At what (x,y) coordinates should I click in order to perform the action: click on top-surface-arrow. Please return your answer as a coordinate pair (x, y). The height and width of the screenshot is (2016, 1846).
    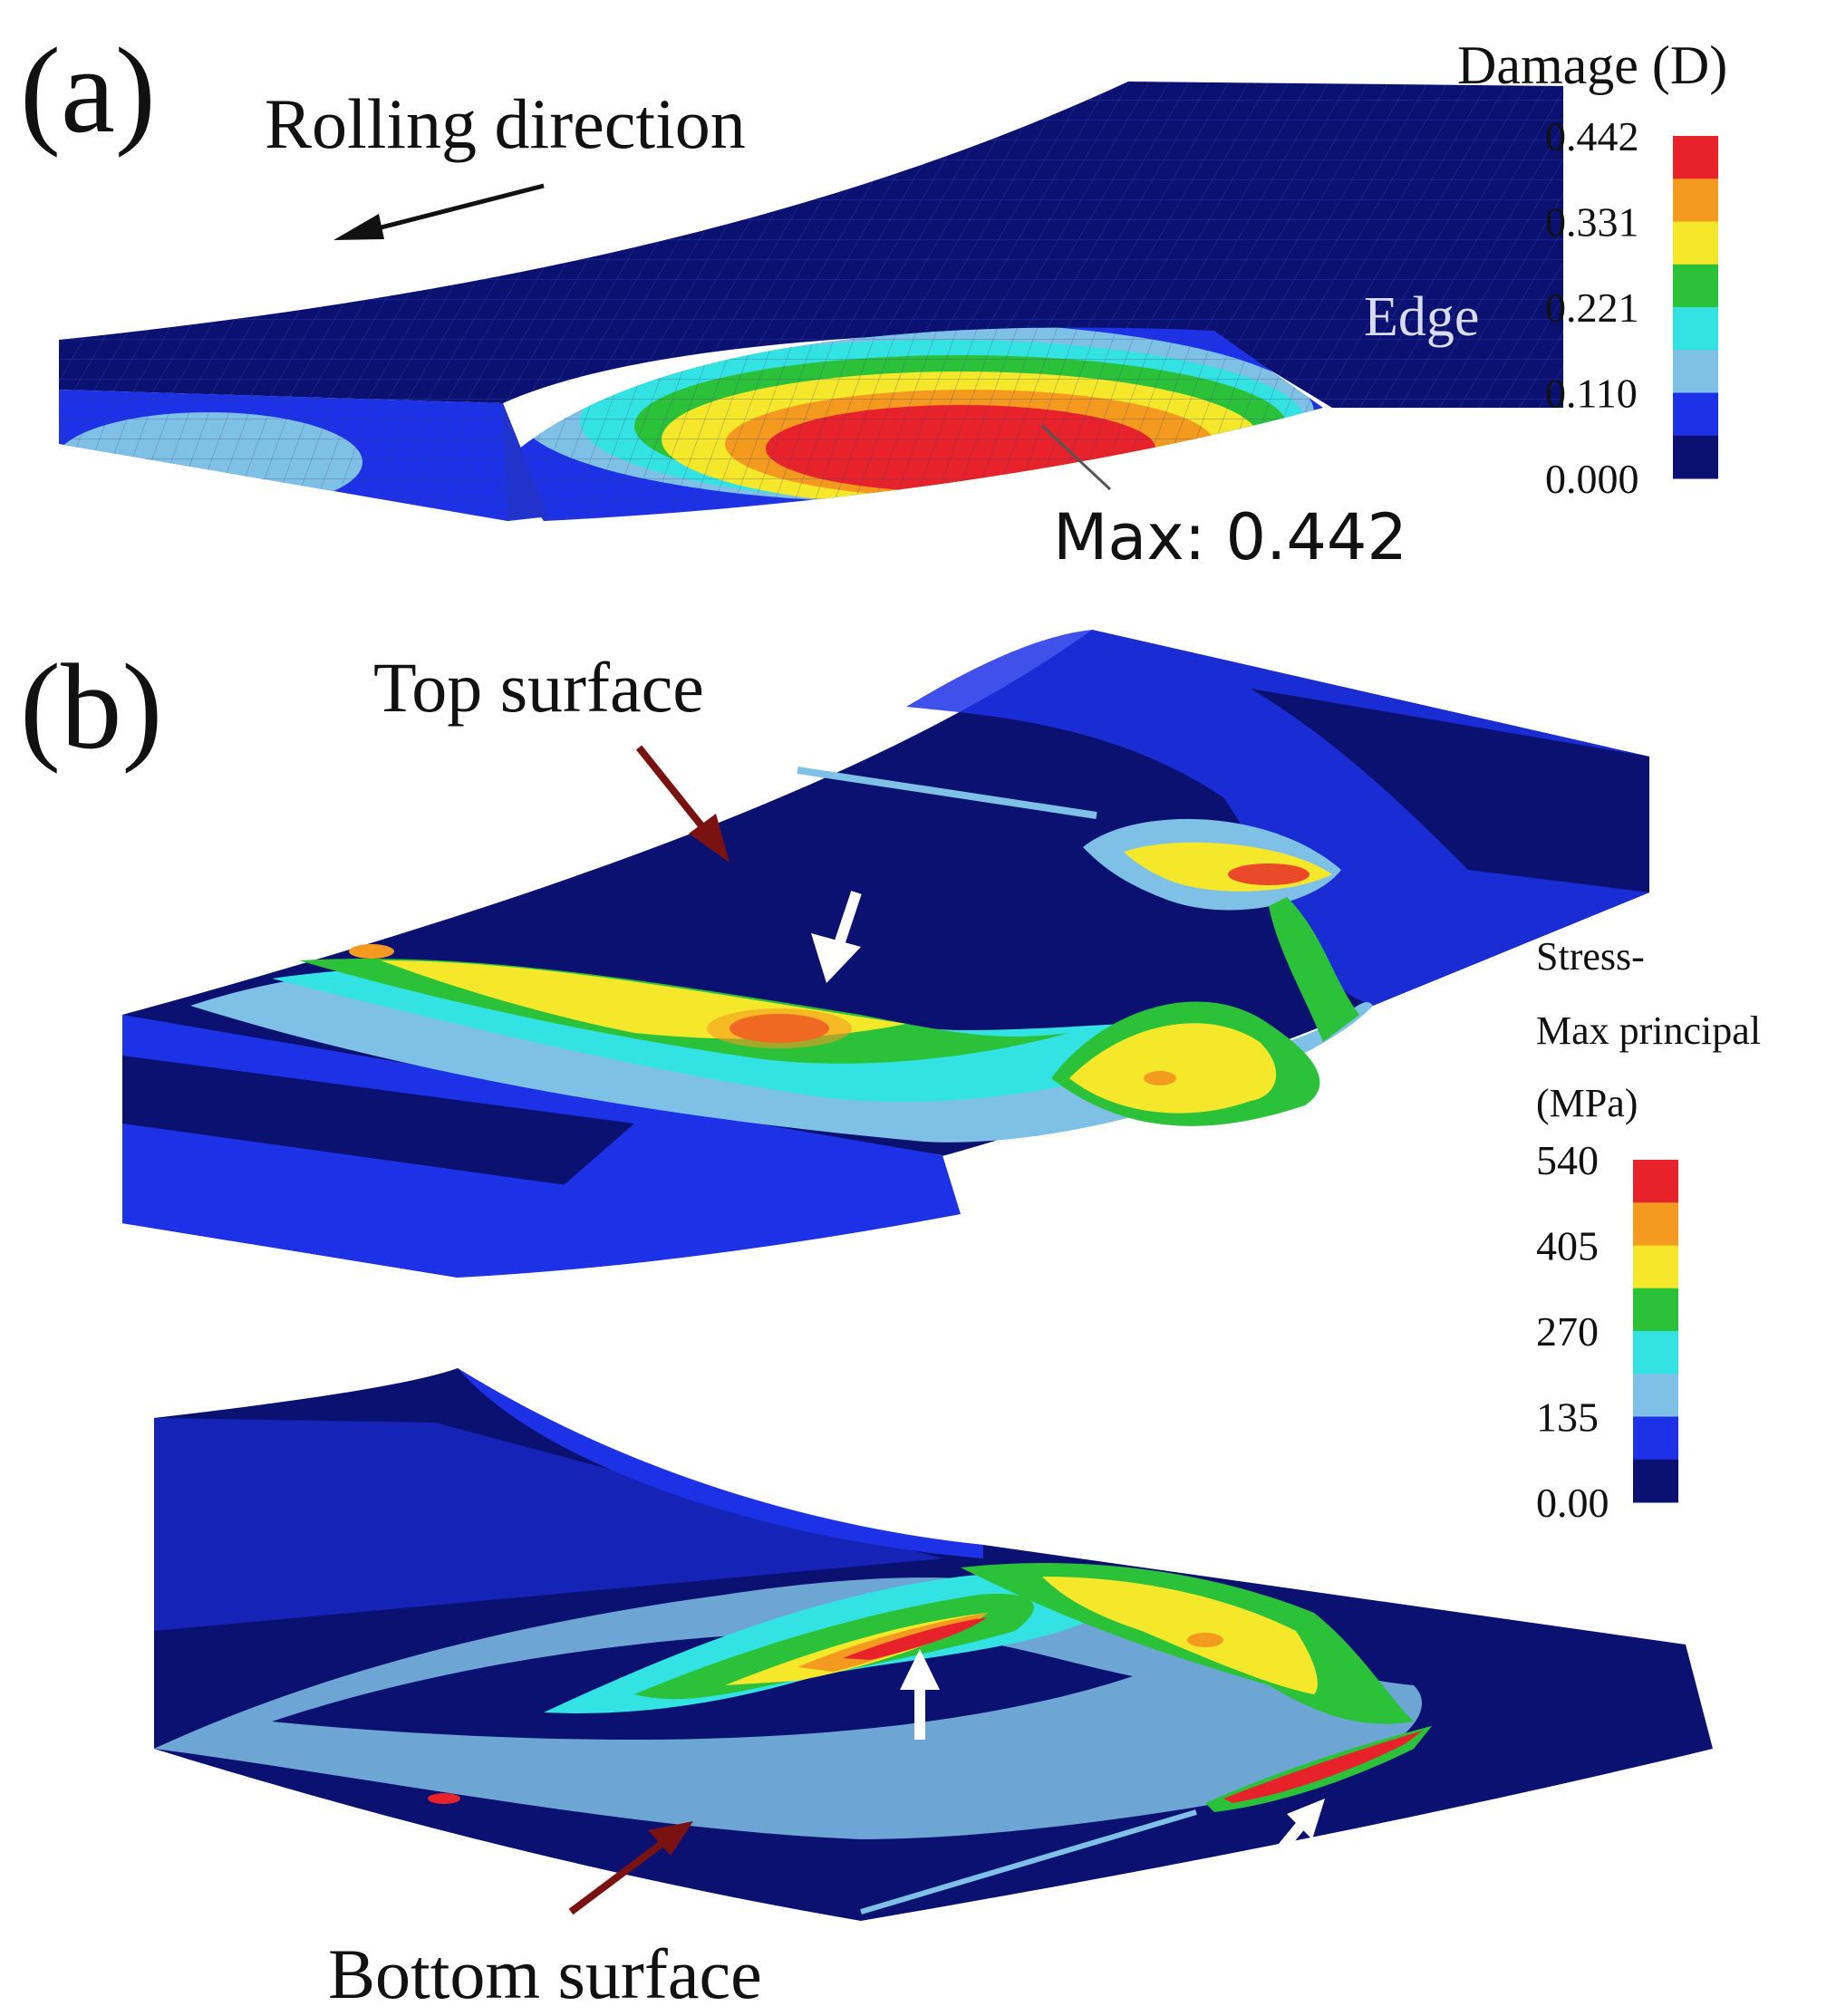
    Looking at the image, I should click on (682, 804).